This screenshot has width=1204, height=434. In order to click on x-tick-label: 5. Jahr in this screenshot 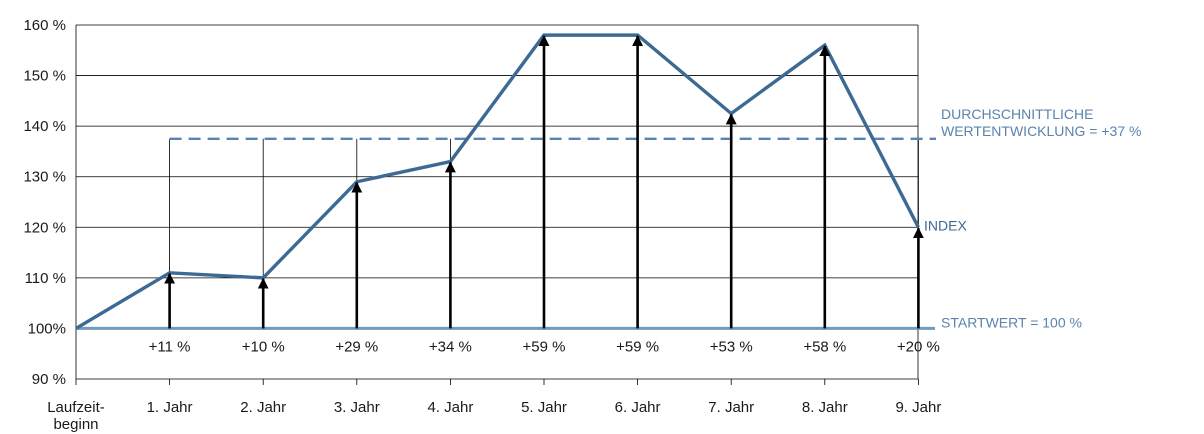, I will do `click(544, 407)`.